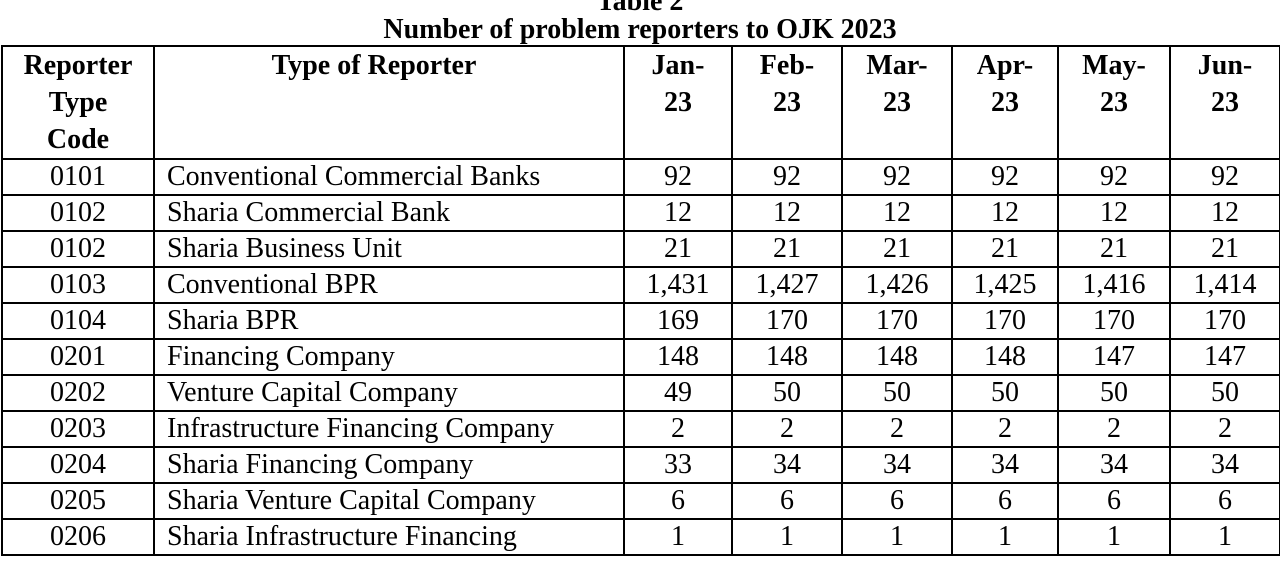 The image size is (1280, 583). Describe the element at coordinates (78, 321) in the screenshot. I see `reporter-code-cell: 0104` at that location.